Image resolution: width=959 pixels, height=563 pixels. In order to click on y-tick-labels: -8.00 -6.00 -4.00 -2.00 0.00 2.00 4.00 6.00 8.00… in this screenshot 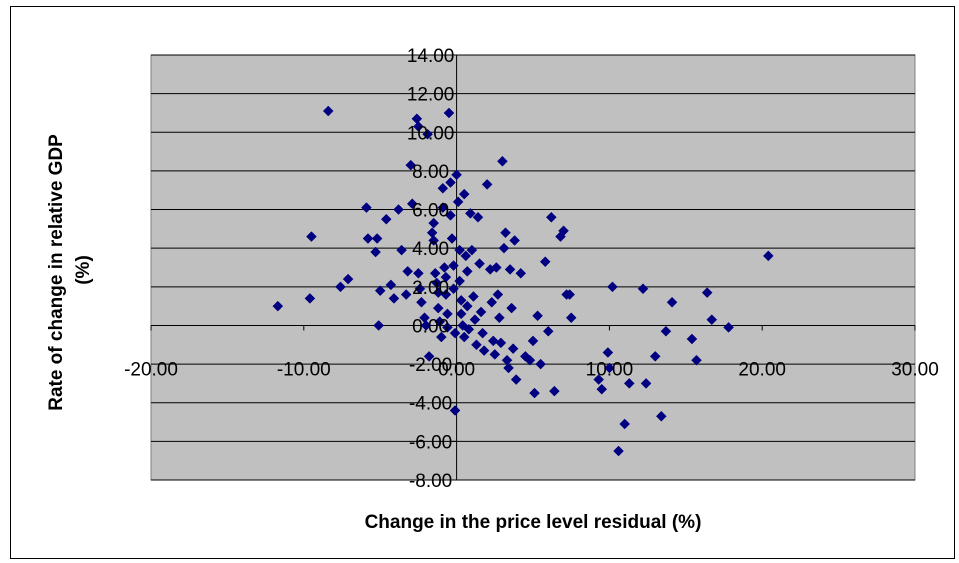, I will do `click(431, 269)`.